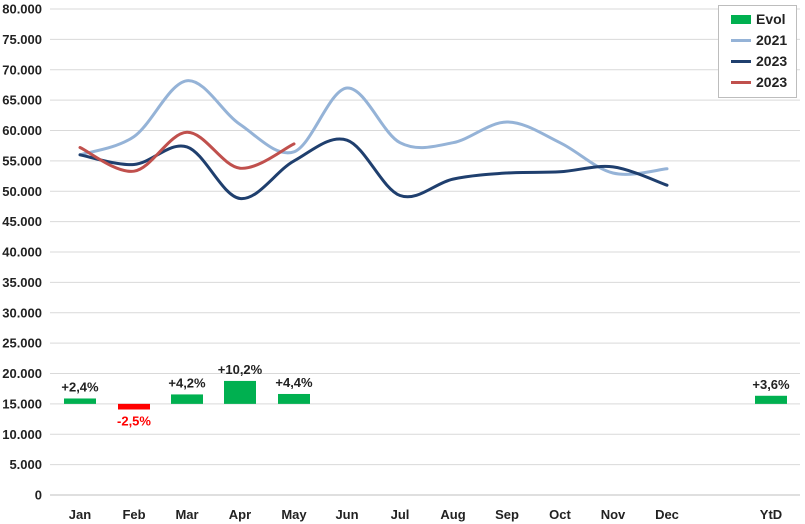  What do you see at coordinates (22, 9) in the screenshot?
I see `y-tick-label: 80.000` at bounding box center [22, 9].